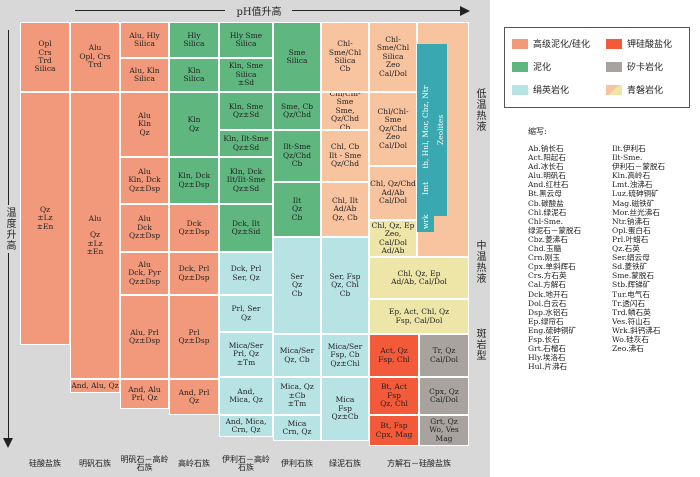 The height and width of the screenshot is (477, 700). What do you see at coordinates (444, 355) in the screenshot?
I see `cell-skarn: Tr, Qz Cal/Dol` at bounding box center [444, 355].